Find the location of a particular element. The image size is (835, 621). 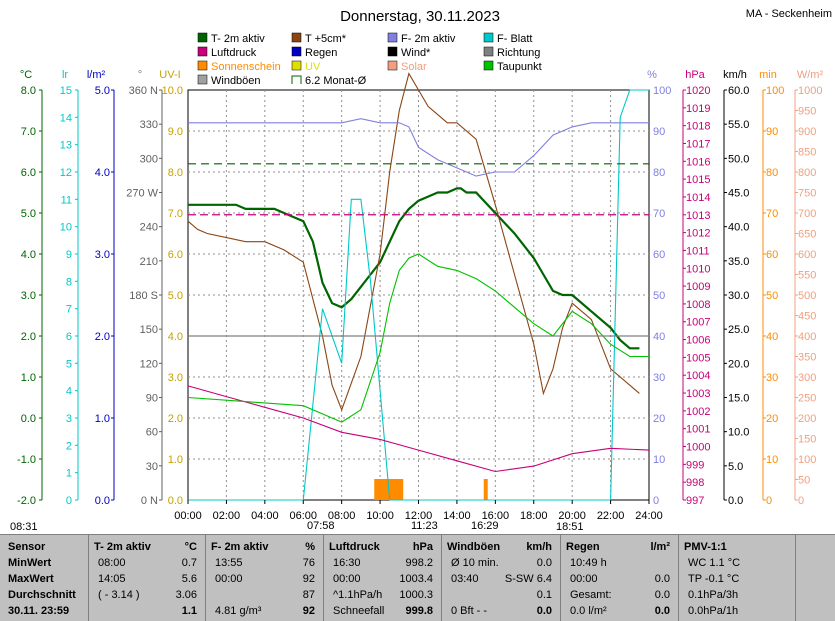

humidity-axis-tick: 30 is located at coordinates (659, 378).